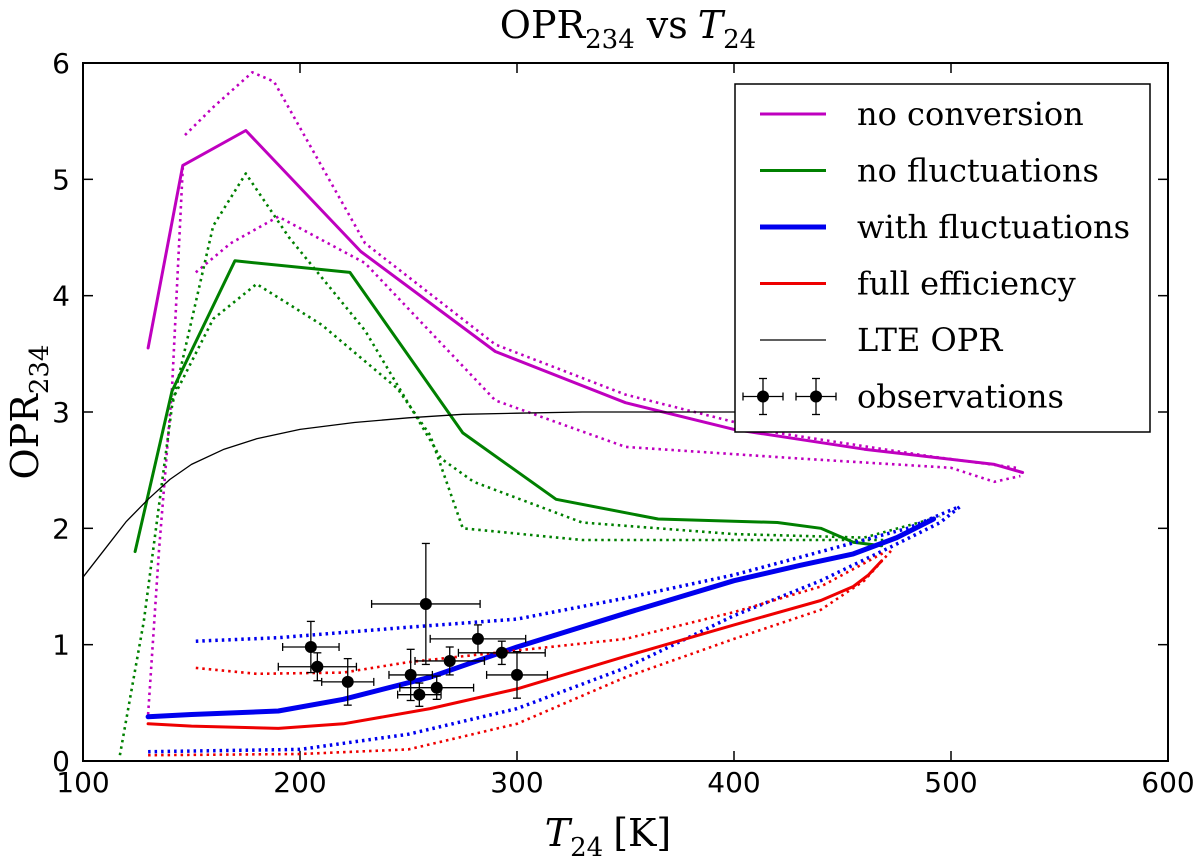 The image size is (1200, 858). Describe the element at coordinates (586, 845) in the screenshot. I see `xlabel-sub: 24` at that location.